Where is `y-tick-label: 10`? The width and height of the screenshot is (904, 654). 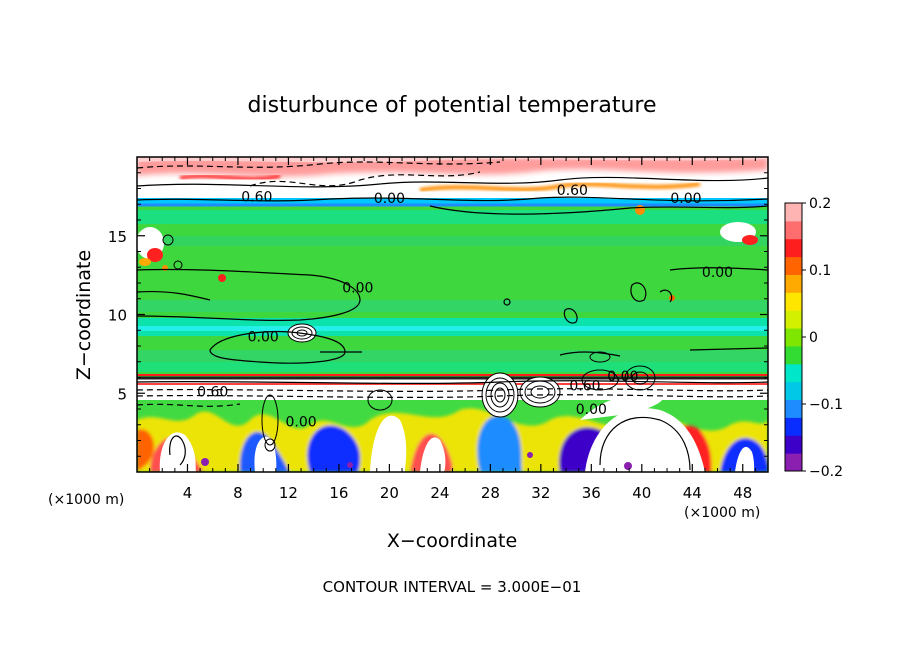 y-tick-label: 10 is located at coordinates (117, 316).